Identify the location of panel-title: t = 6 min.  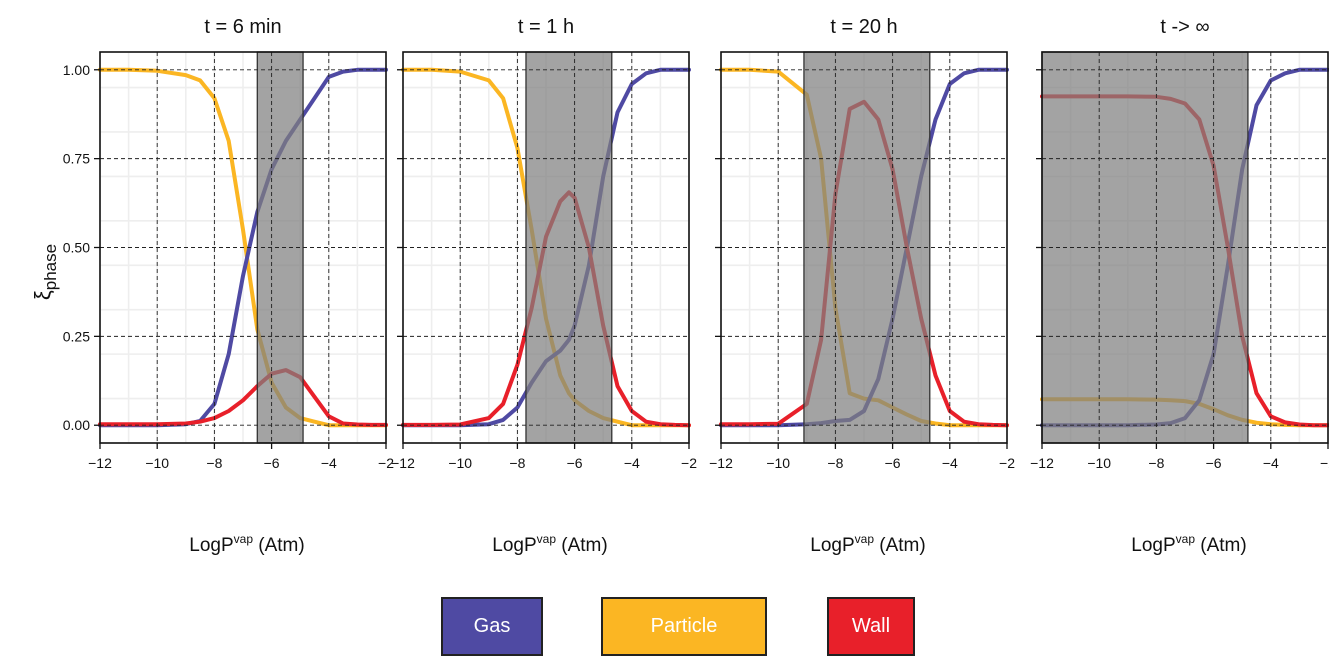
(242, 27).